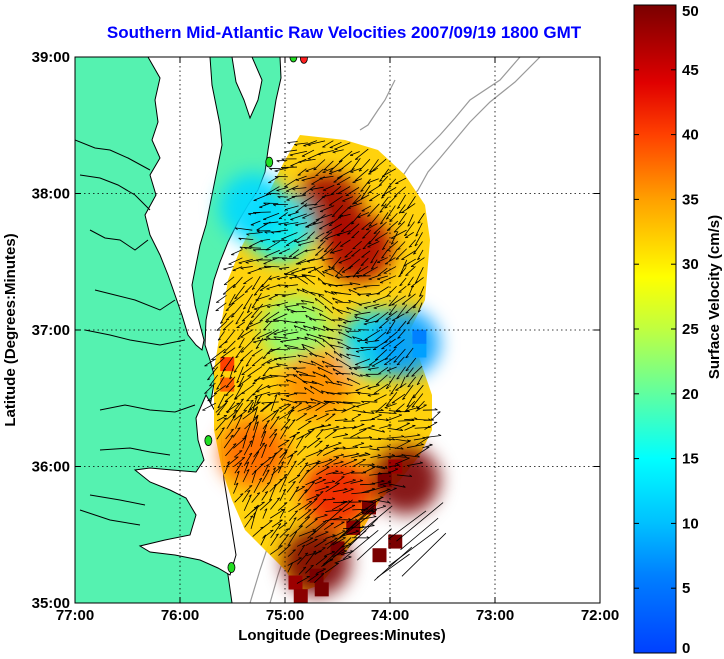  What do you see at coordinates (208, 440) in the screenshot?
I see `radar-station-marker` at bounding box center [208, 440].